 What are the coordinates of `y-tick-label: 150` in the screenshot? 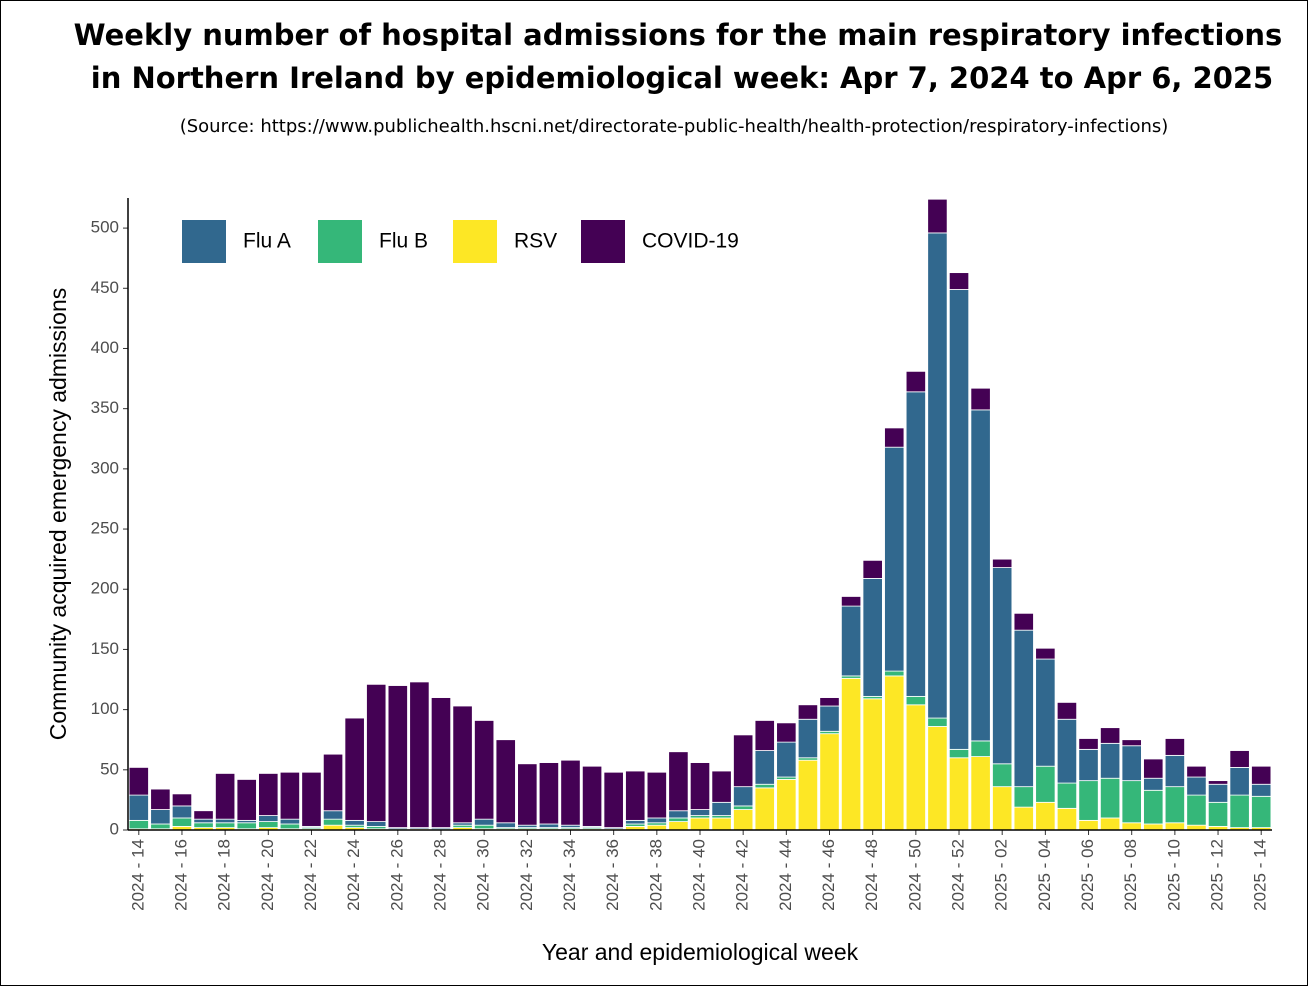 It's located at (105, 648).